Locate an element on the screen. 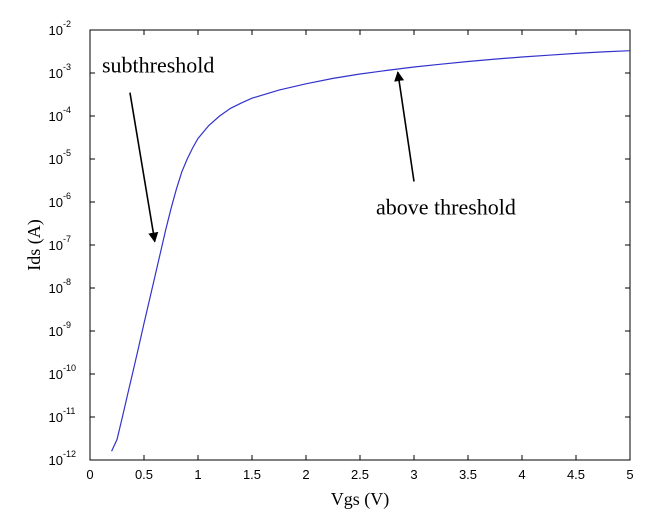 The height and width of the screenshot is (521, 651). y-tick-exponent: -2 is located at coordinates (67, 24).